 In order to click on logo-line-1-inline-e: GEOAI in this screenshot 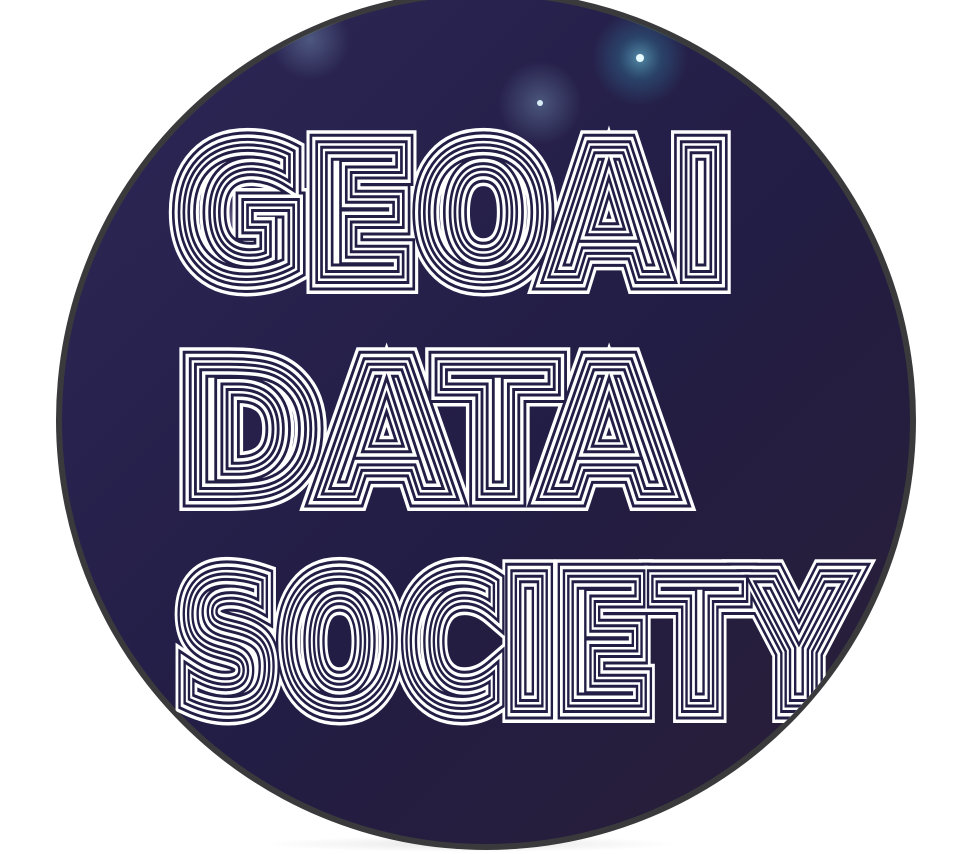, I will do `click(454, 215)`.